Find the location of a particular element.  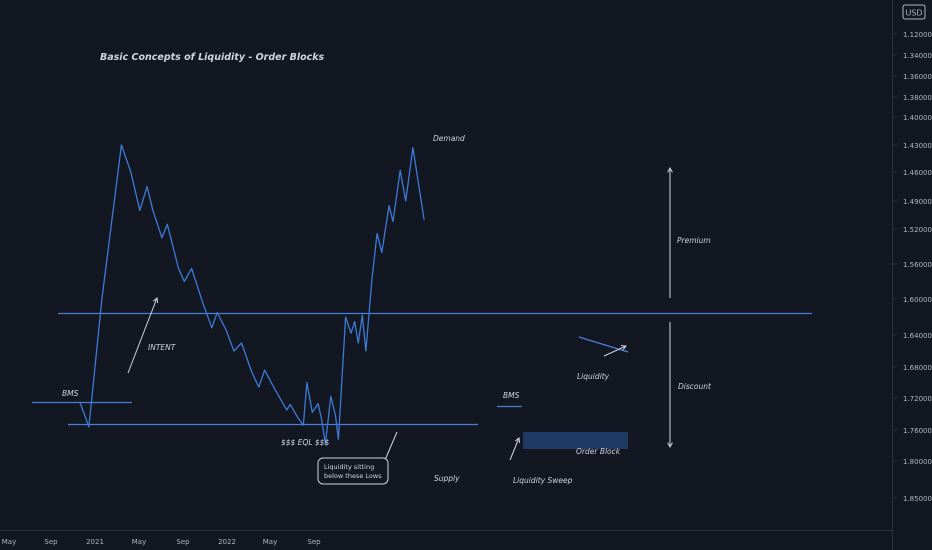

order-block-zone is located at coordinates (575, 440).